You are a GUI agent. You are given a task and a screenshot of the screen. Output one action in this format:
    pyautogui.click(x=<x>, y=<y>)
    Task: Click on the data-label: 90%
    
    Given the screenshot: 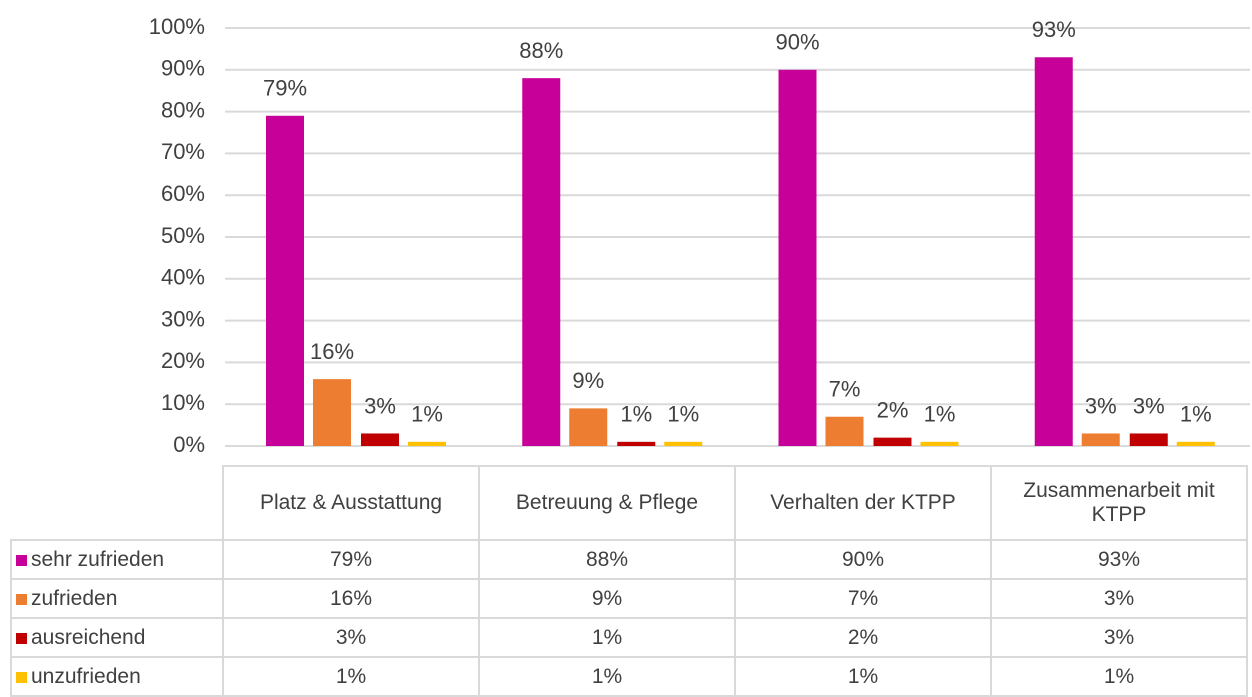 What is the action you would take?
    pyautogui.click(x=797, y=42)
    